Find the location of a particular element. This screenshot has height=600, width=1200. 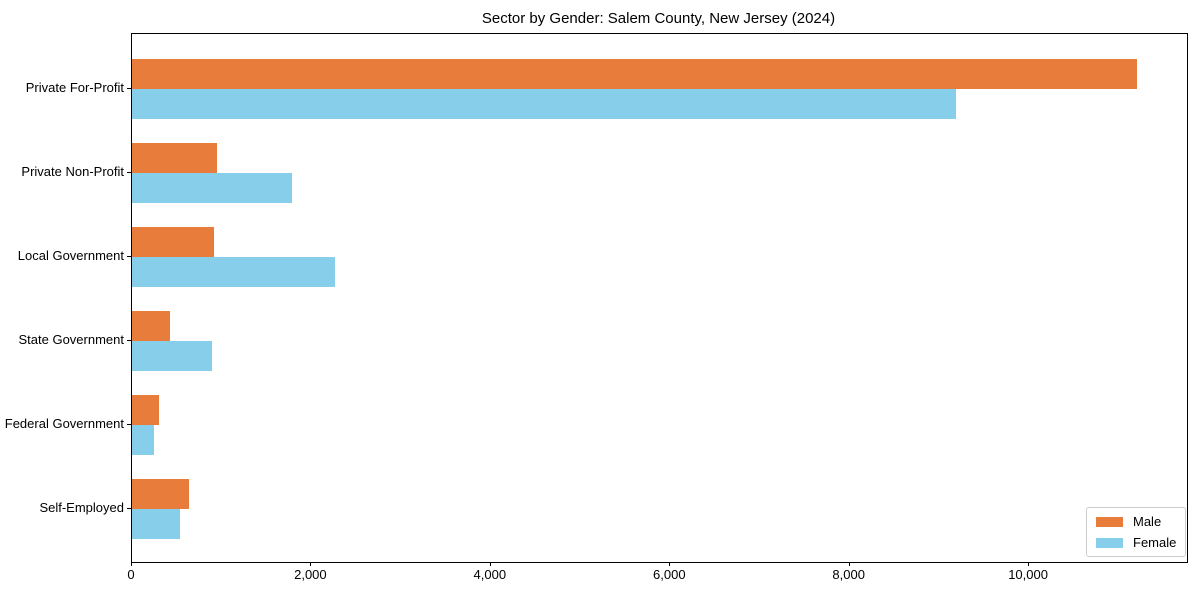

legend-item-female: Female is located at coordinates (1136, 542).